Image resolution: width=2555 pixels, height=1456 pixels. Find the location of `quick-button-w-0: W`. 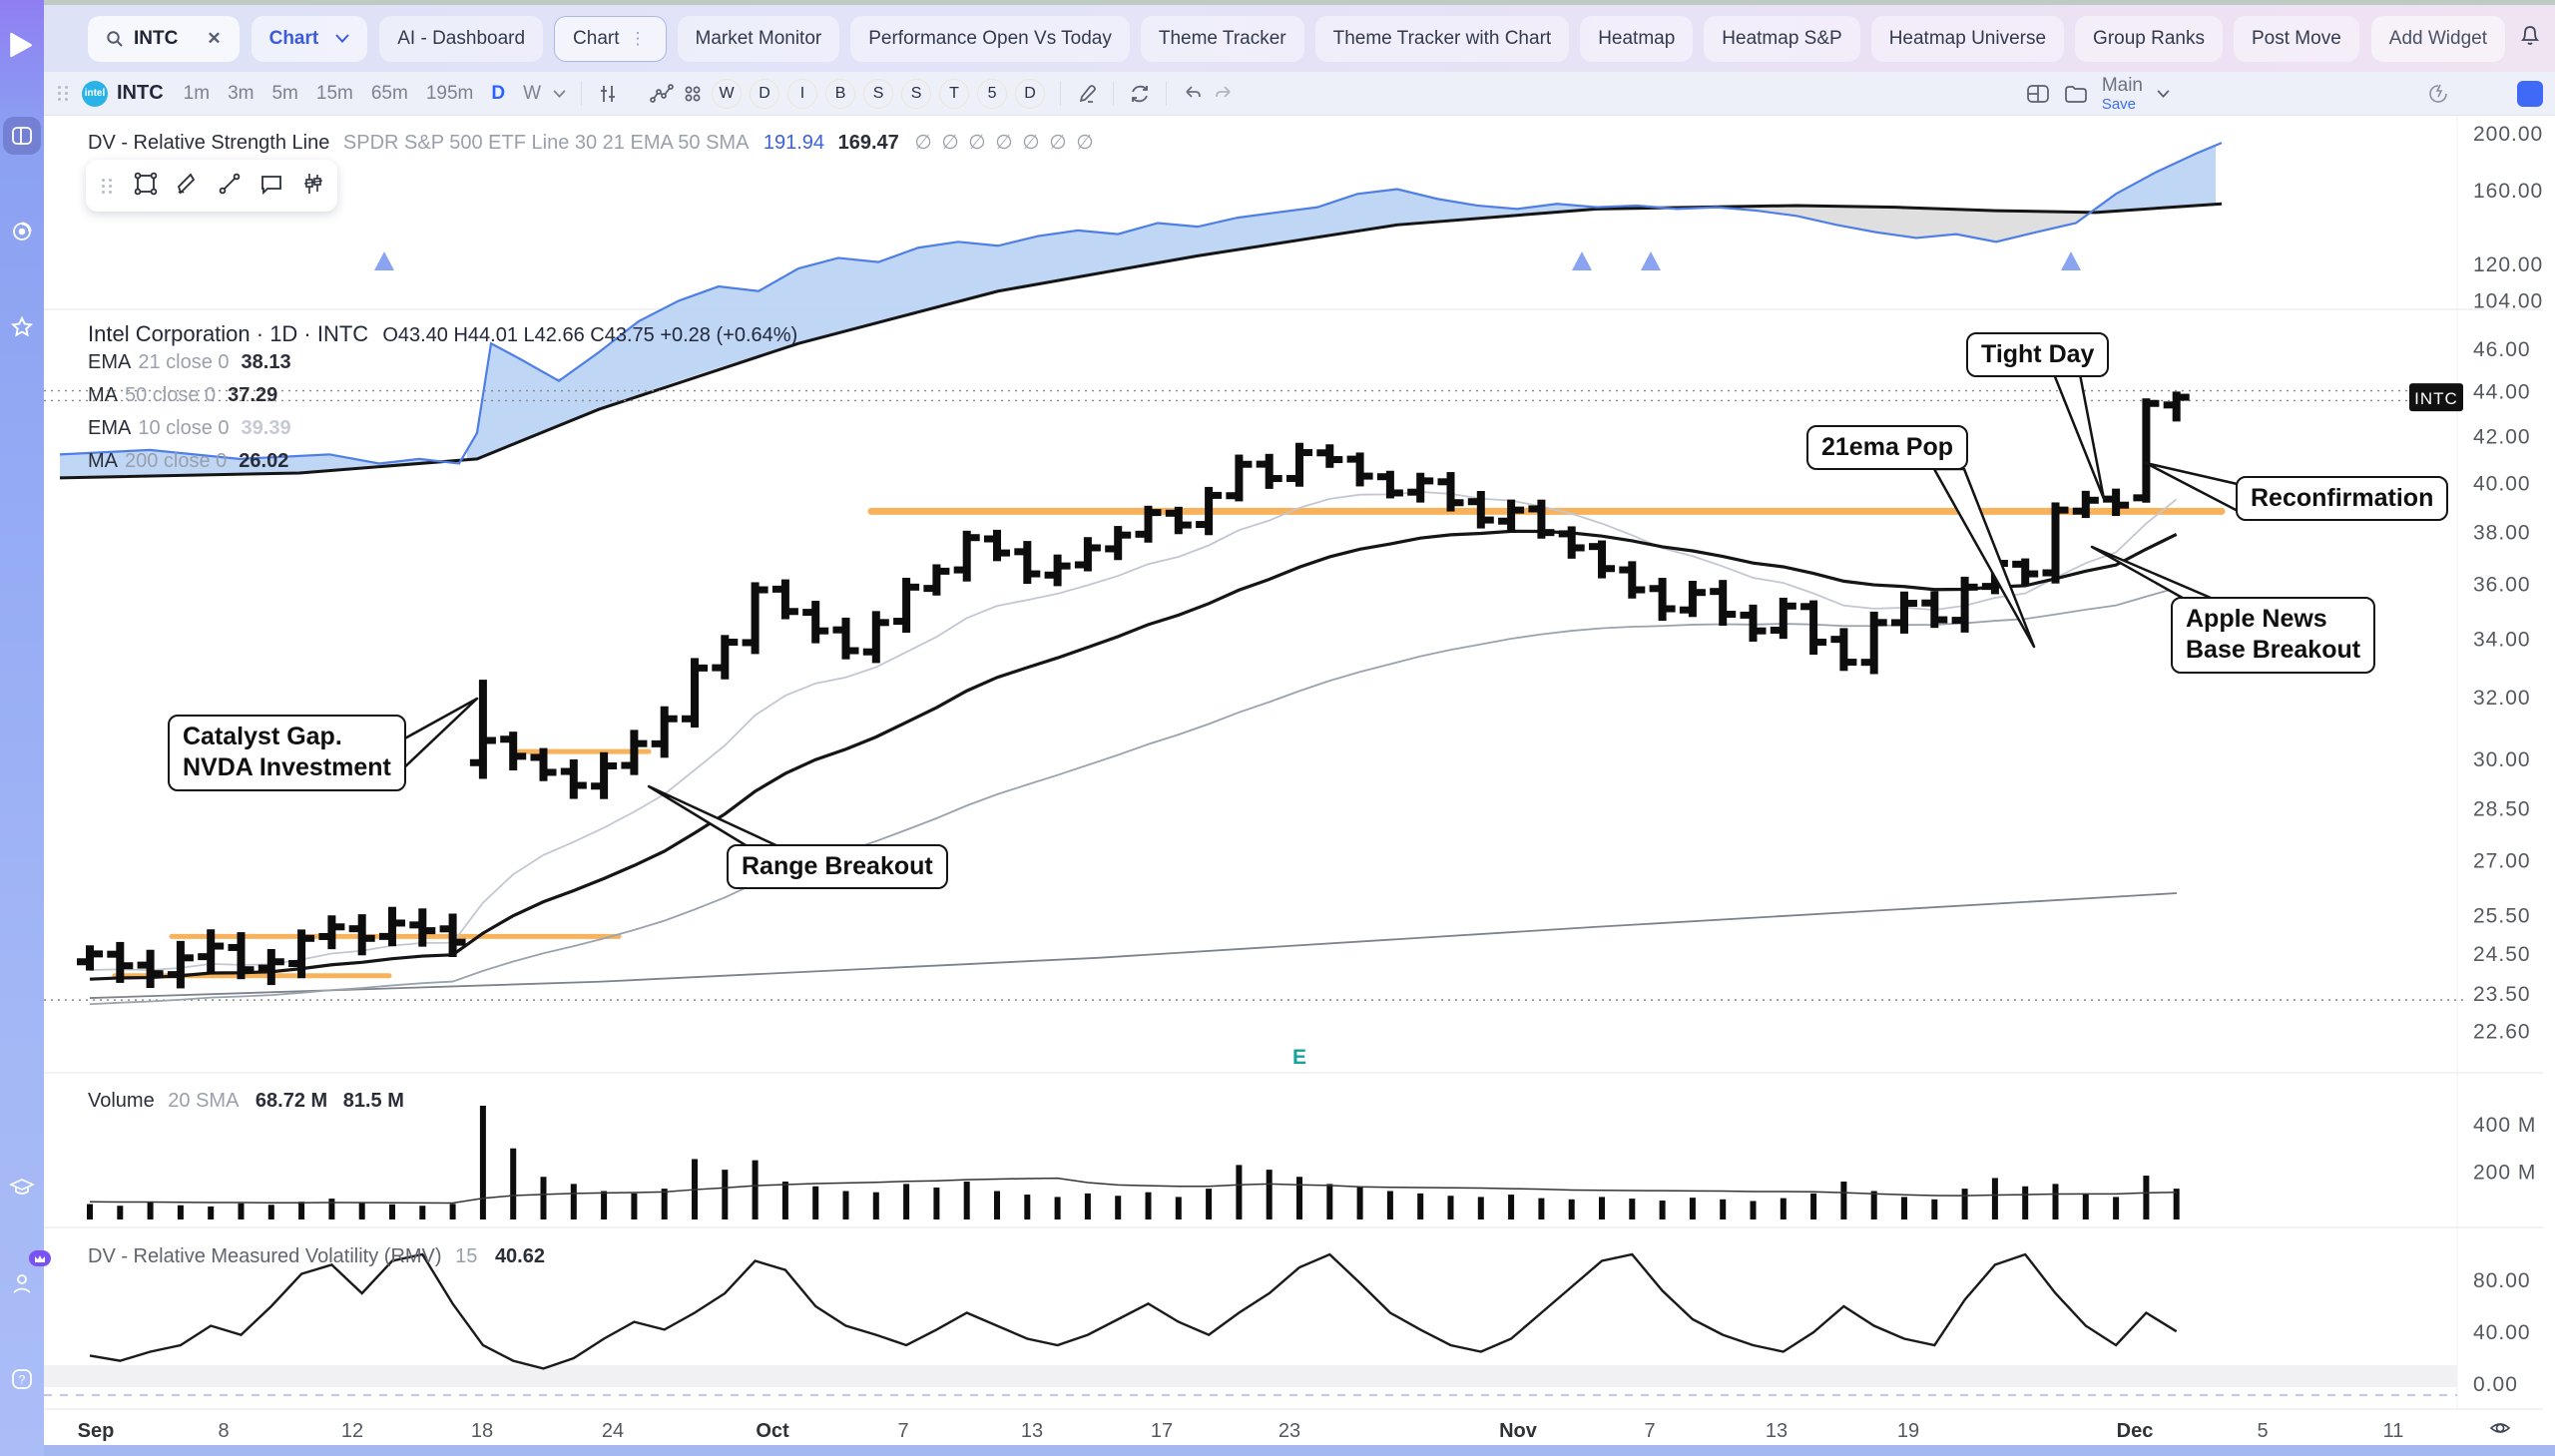

quick-button-w-0: W is located at coordinates (727, 93).